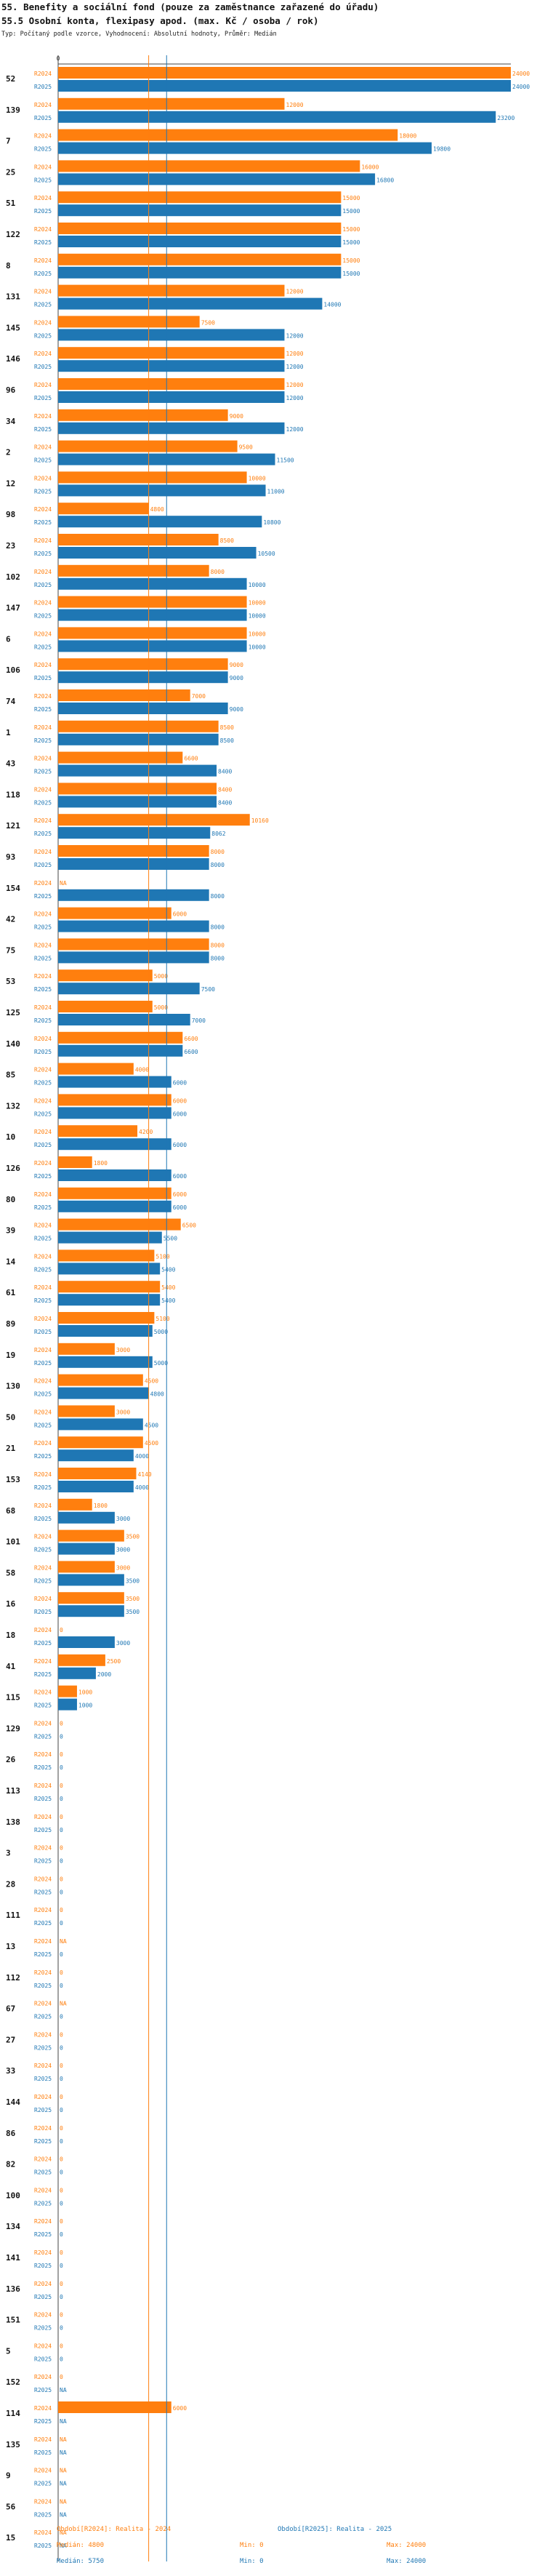  I want to click on data-label: 8500, so click(227, 540).